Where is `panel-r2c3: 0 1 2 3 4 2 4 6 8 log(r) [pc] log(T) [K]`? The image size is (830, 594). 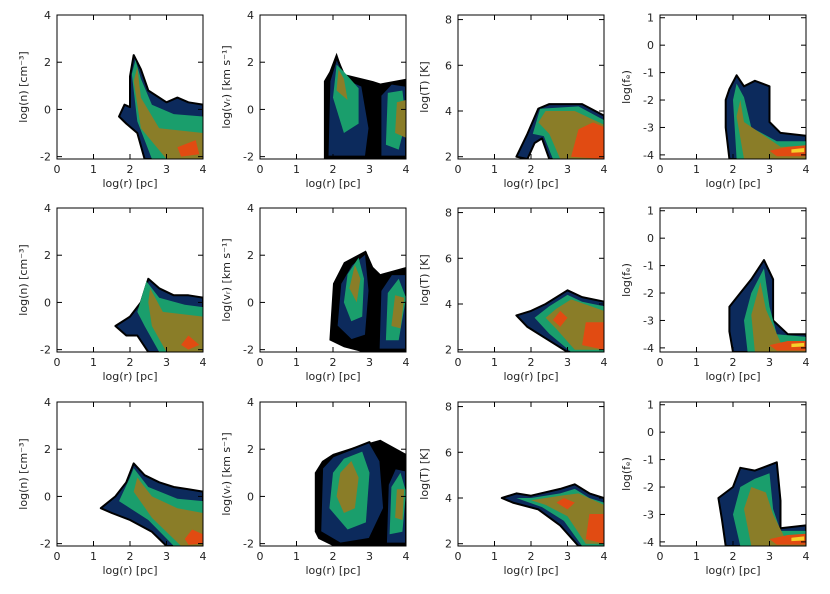 panel-r2c3: 0 1 2 3 4 2 4 6 8 log(r) [pc] log(T) [K] is located at coordinates (513, 295).